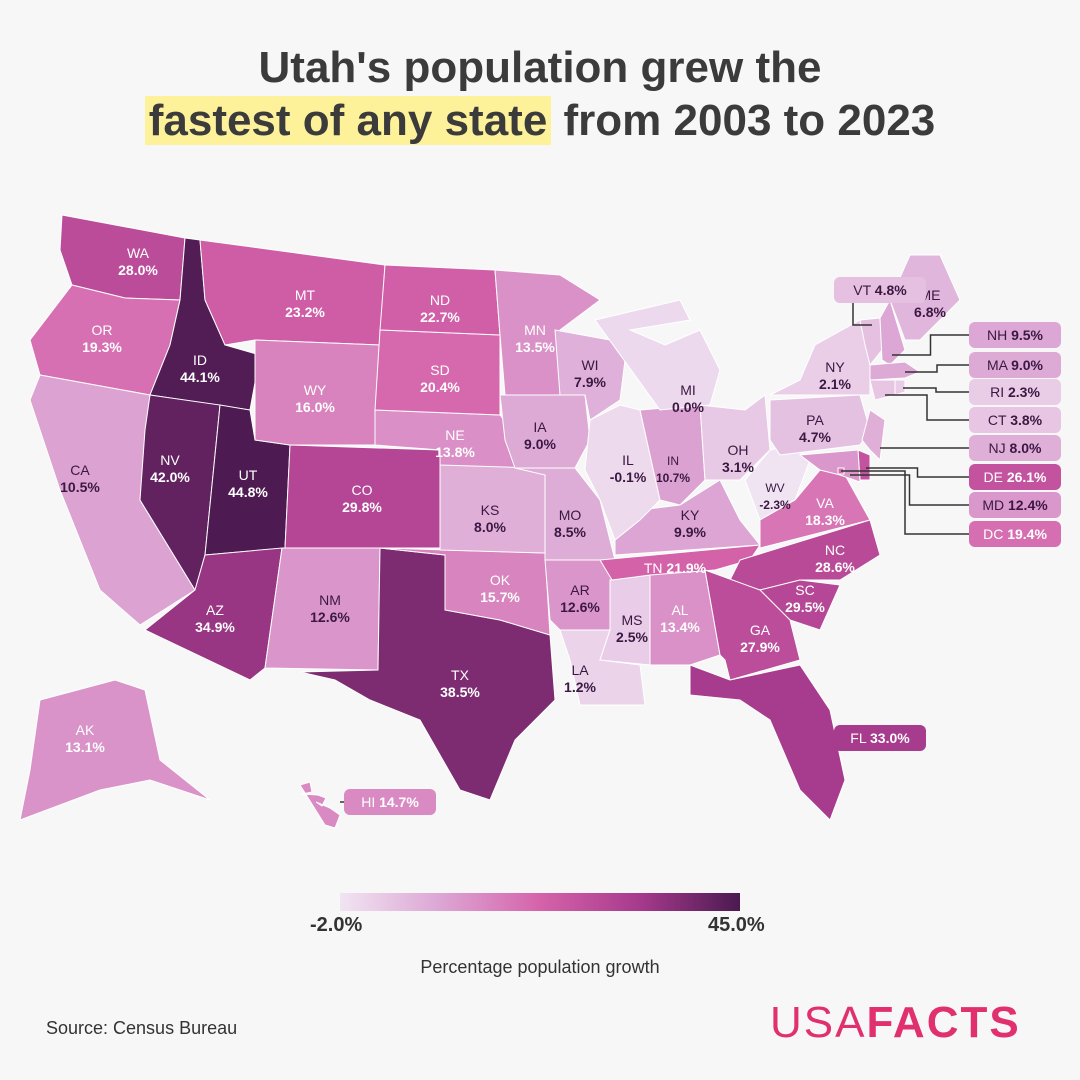  Describe the element at coordinates (115, 750) in the screenshot. I see `state-ak` at that location.